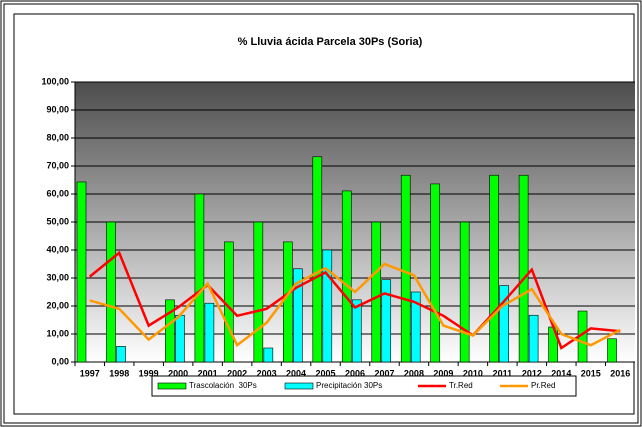  What do you see at coordinates (473, 373) in the screenshot?
I see `x-tick-label: 2010` at bounding box center [473, 373].